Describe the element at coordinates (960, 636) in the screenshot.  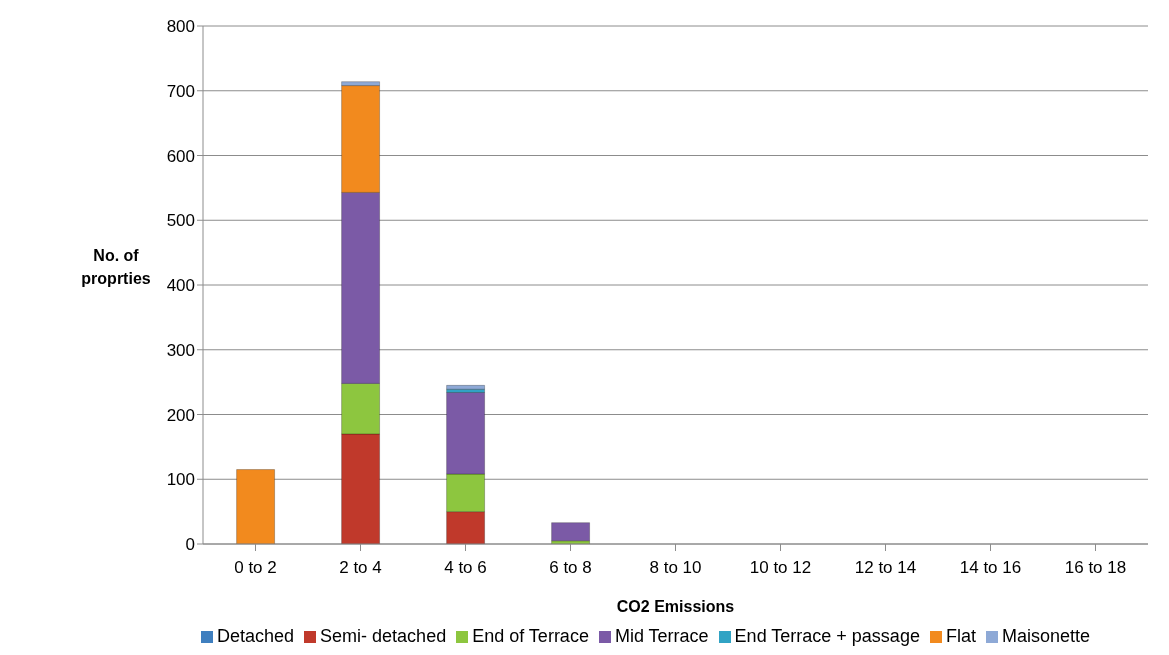
I see `legend-label: Flat` at that location.